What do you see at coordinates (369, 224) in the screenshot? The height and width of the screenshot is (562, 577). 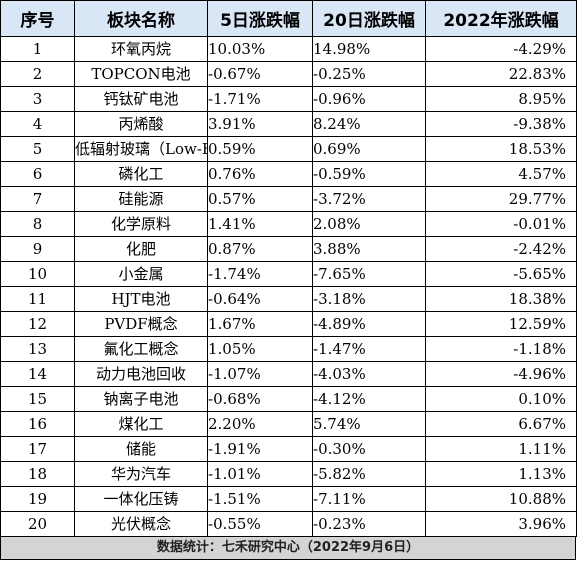 I see `change-20day-cell: 2.08%` at bounding box center [369, 224].